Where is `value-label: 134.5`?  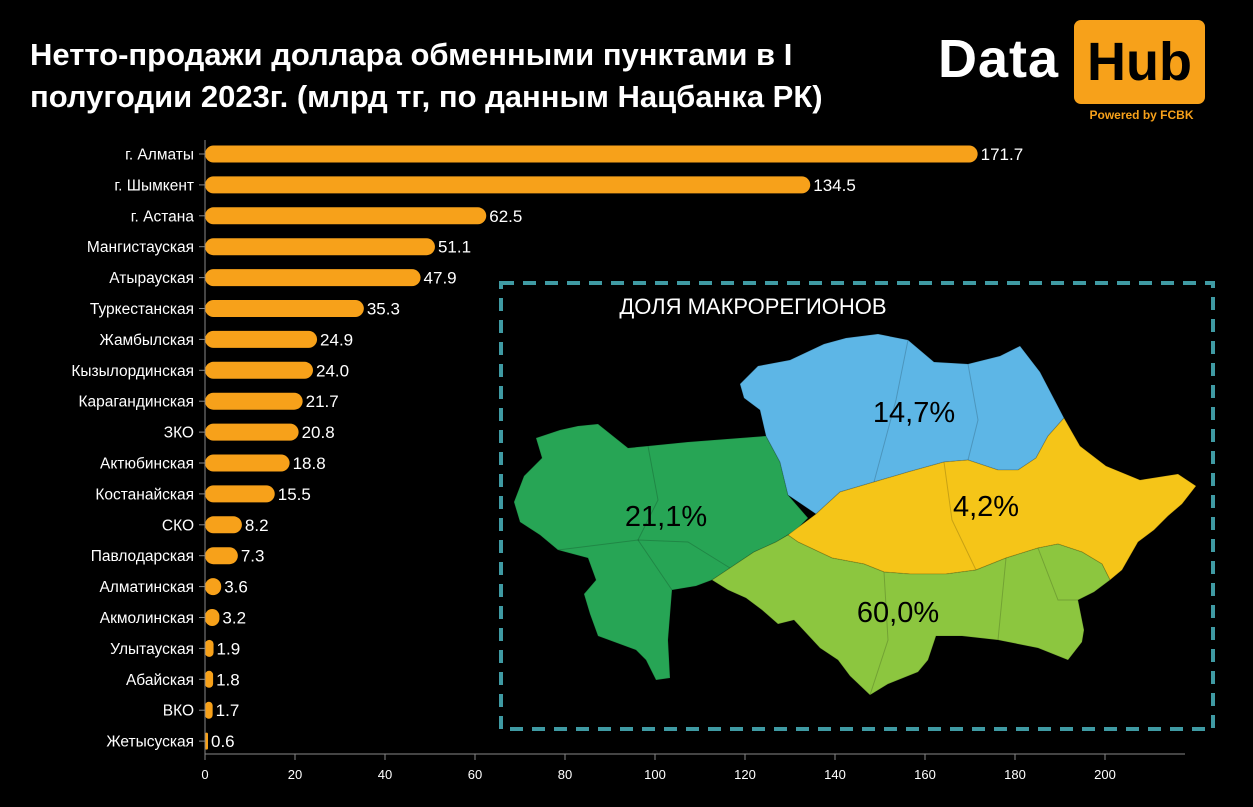
value-label: 134.5 is located at coordinates (834, 185).